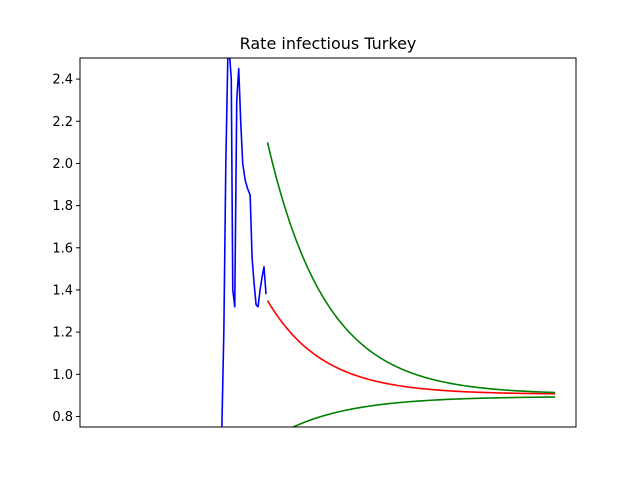 The image size is (640, 480). What do you see at coordinates (62, 333) in the screenshot?
I see `y-tick-label: 1.2` at bounding box center [62, 333].